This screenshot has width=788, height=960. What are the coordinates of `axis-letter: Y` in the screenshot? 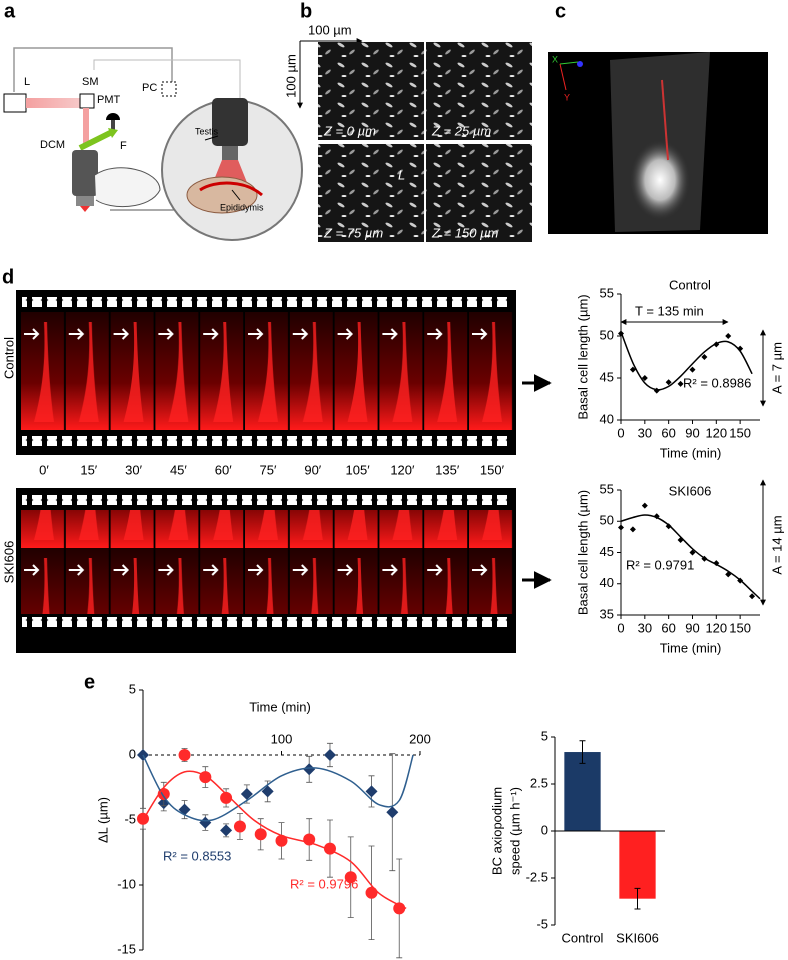 It's located at (567, 97).